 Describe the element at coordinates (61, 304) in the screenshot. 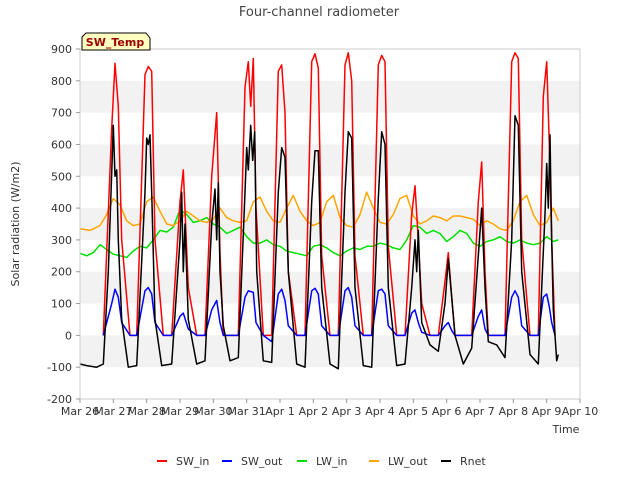

I see `y-tick-label: 100` at that location.